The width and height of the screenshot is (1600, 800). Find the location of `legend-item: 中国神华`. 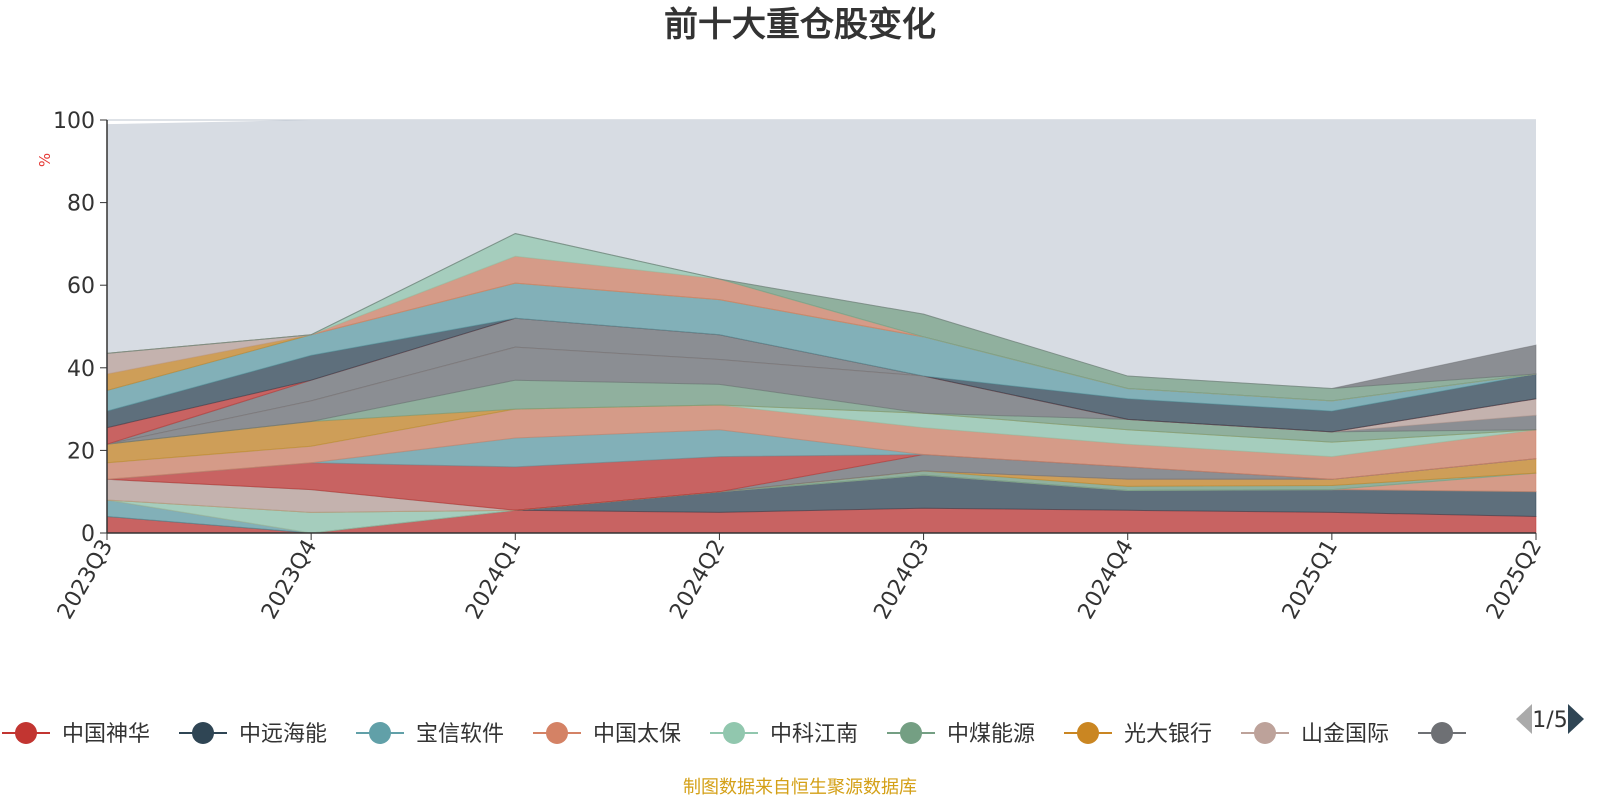

legend-item: 中国神华 is located at coordinates (76, 734).